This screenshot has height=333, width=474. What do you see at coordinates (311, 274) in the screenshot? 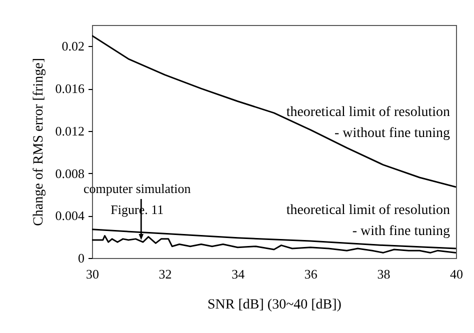
I see `x-tick-label: 36` at bounding box center [311, 274].